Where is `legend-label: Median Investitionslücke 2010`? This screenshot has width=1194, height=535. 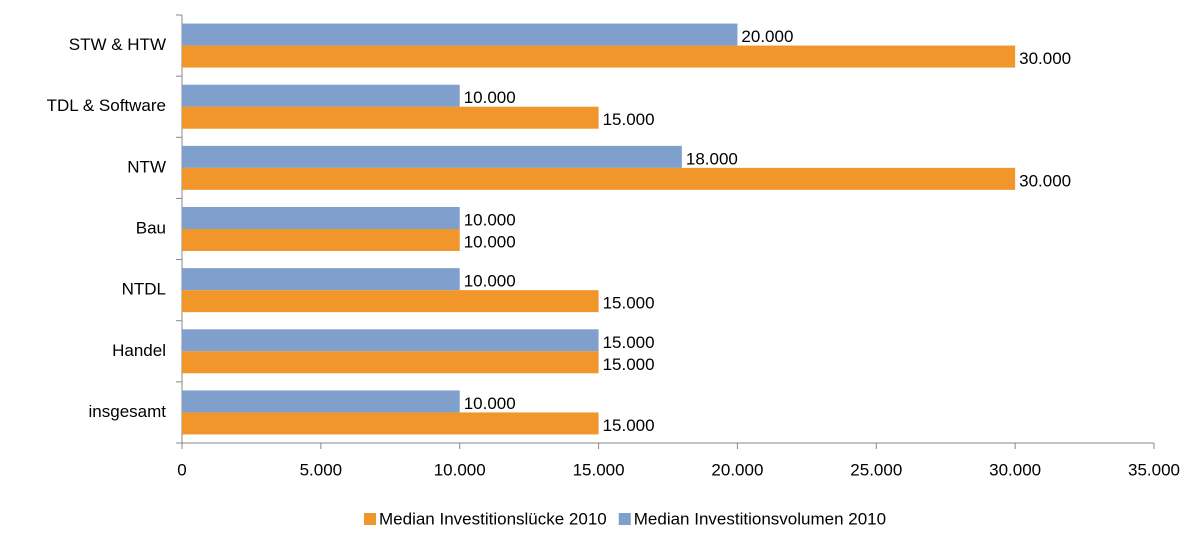
legend-label: Median Investitionslücke 2010 is located at coordinates (493, 518).